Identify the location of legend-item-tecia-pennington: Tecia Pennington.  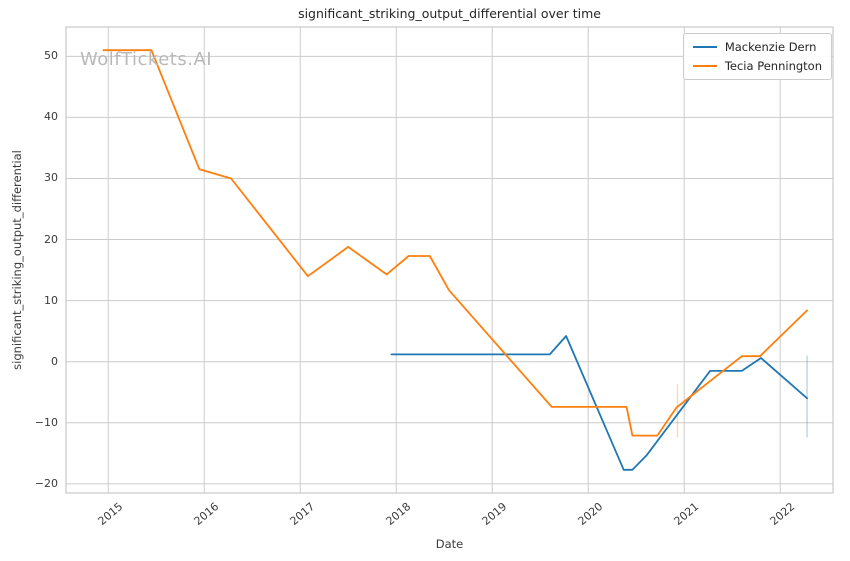
(757, 66).